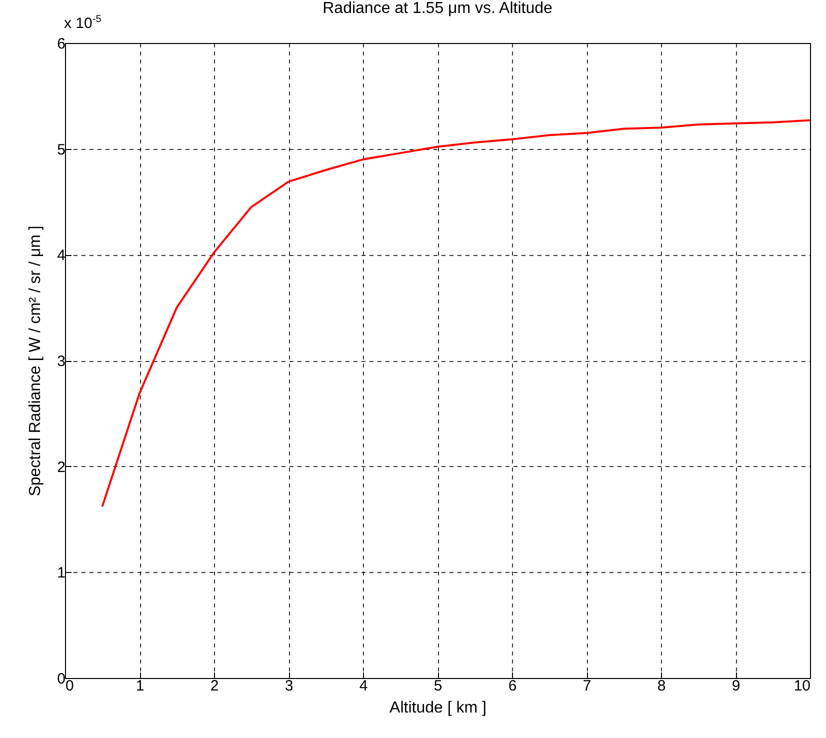  What do you see at coordinates (802, 686) in the screenshot?
I see `x-tick-label: 10` at bounding box center [802, 686].